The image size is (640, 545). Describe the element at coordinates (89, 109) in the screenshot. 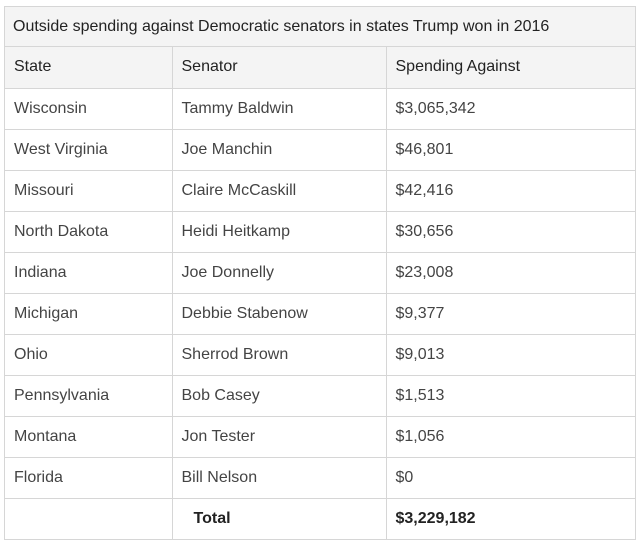

I see `state-cell: Wisconsin` at that location.